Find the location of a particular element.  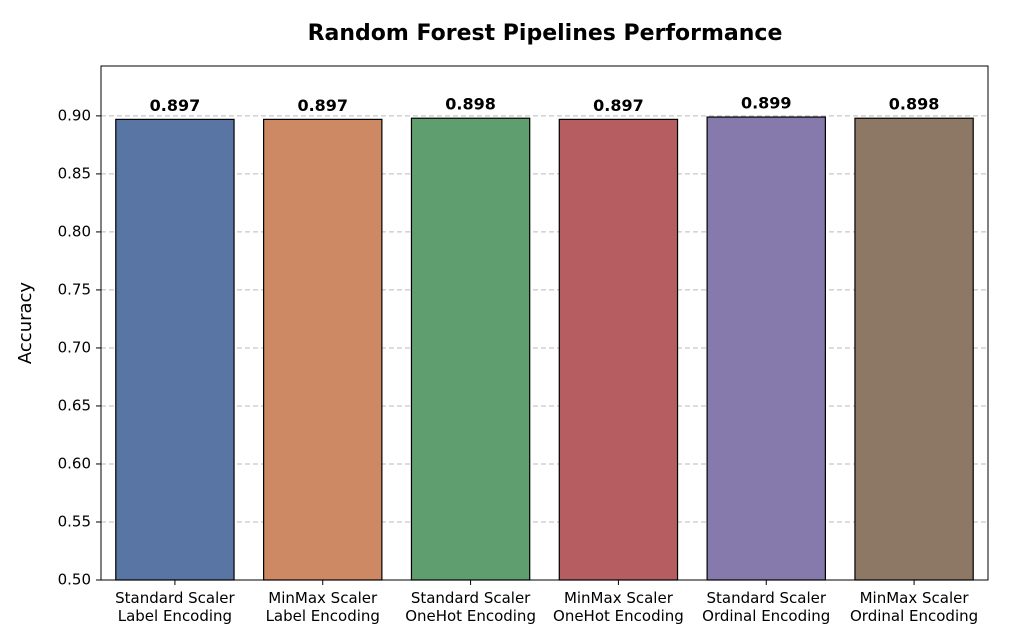

y-tick-label: 0.55 is located at coordinates (74, 521).